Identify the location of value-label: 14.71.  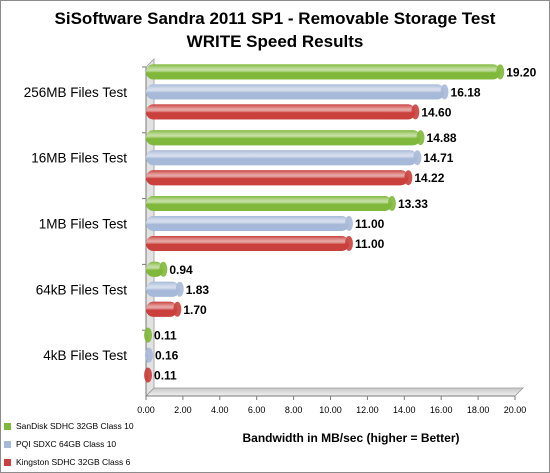
(438, 158).